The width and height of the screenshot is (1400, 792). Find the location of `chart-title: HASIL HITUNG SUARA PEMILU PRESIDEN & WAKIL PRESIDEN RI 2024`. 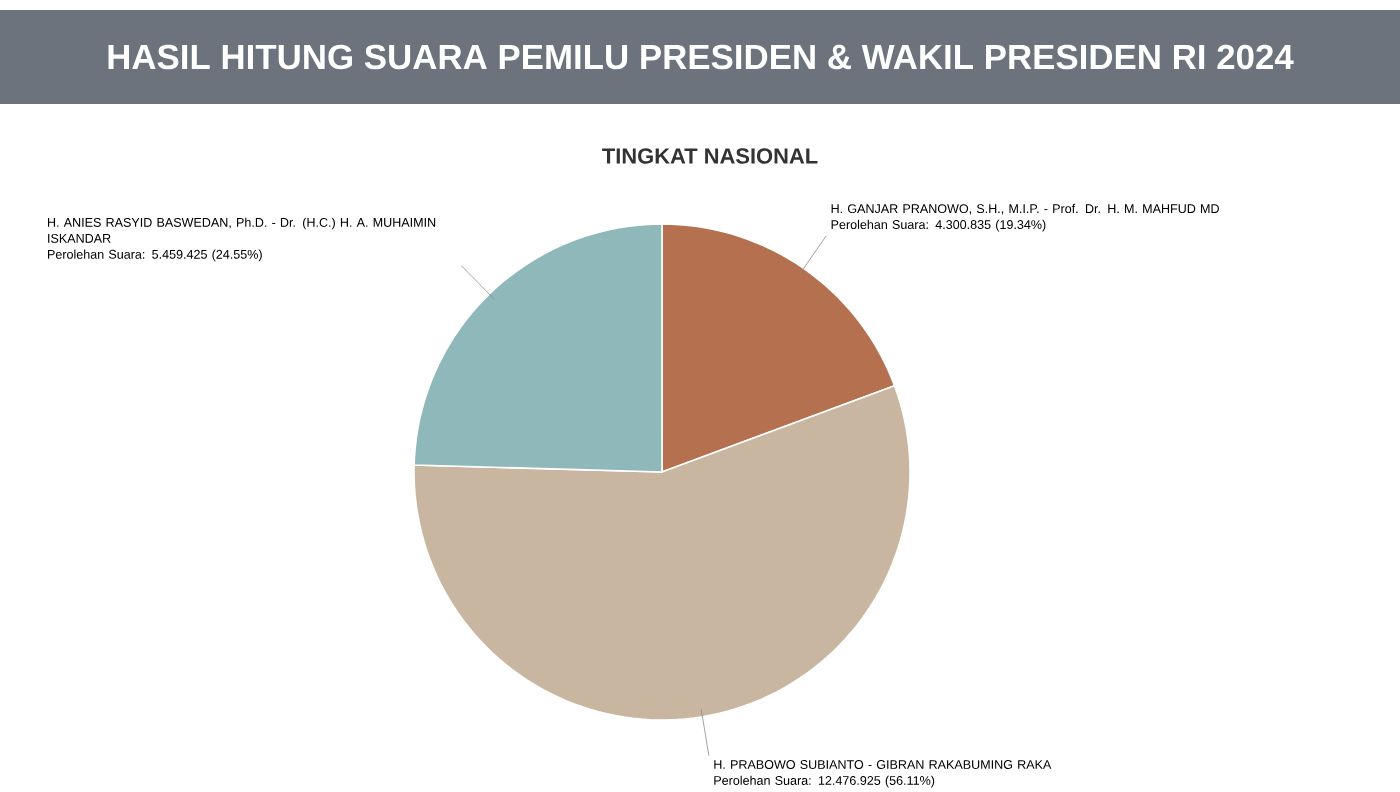

chart-title: HASIL HITUNG SUARA PEMILU PRESIDEN & WAKIL PRESIDEN RI 2024 is located at coordinates (701, 57).